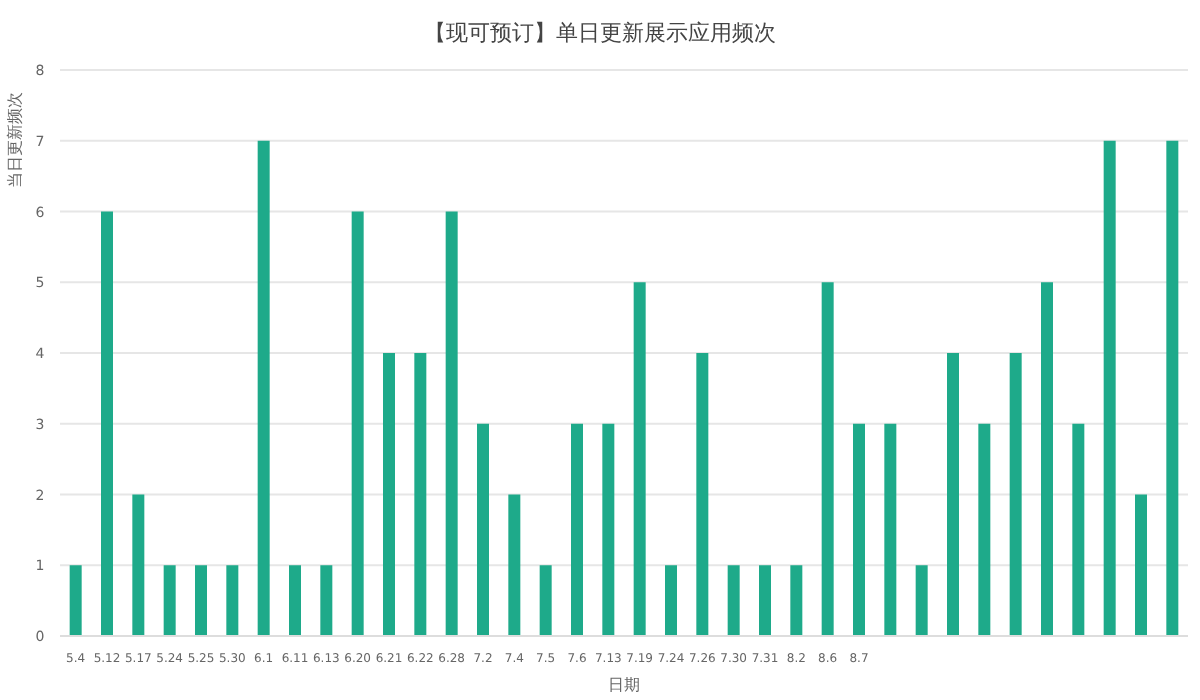 This screenshot has width=1200, height=700. What do you see at coordinates (600, 33) in the screenshot?
I see `chart-title: 【现可预订】单日更新展示应用频次` at bounding box center [600, 33].